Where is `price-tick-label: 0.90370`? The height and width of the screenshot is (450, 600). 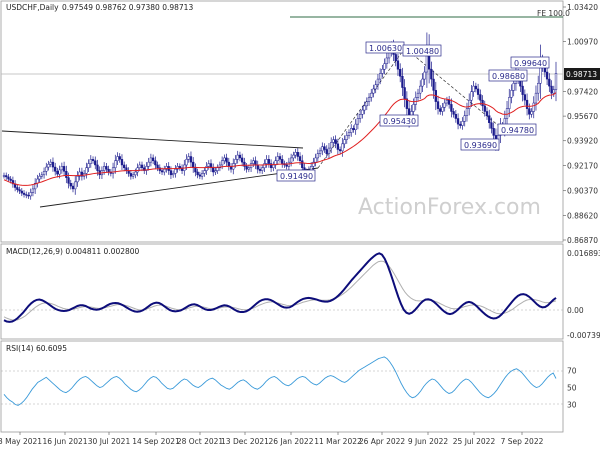 price-tick-label: 0.90370 is located at coordinates (582, 191).